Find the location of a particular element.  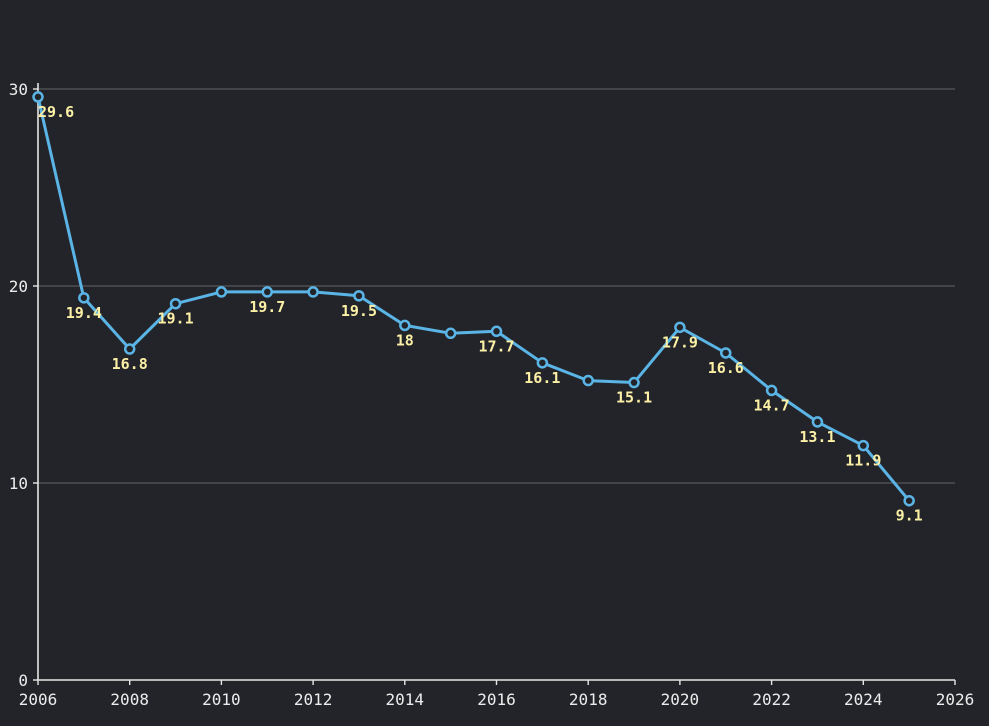

x-tick-label: 2006 is located at coordinates (38, 699).